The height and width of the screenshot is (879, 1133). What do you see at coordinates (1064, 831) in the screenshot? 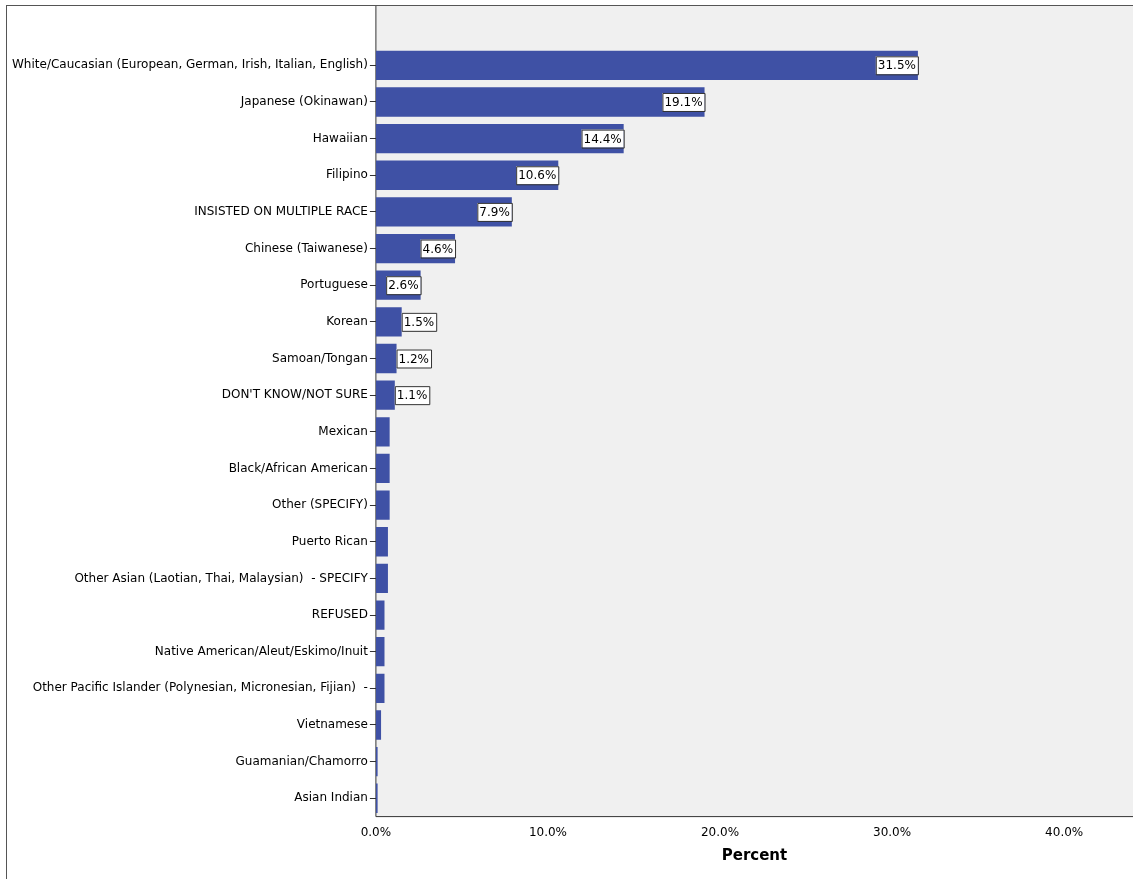
I see `x-tick-label: 40.0%` at bounding box center [1064, 831].